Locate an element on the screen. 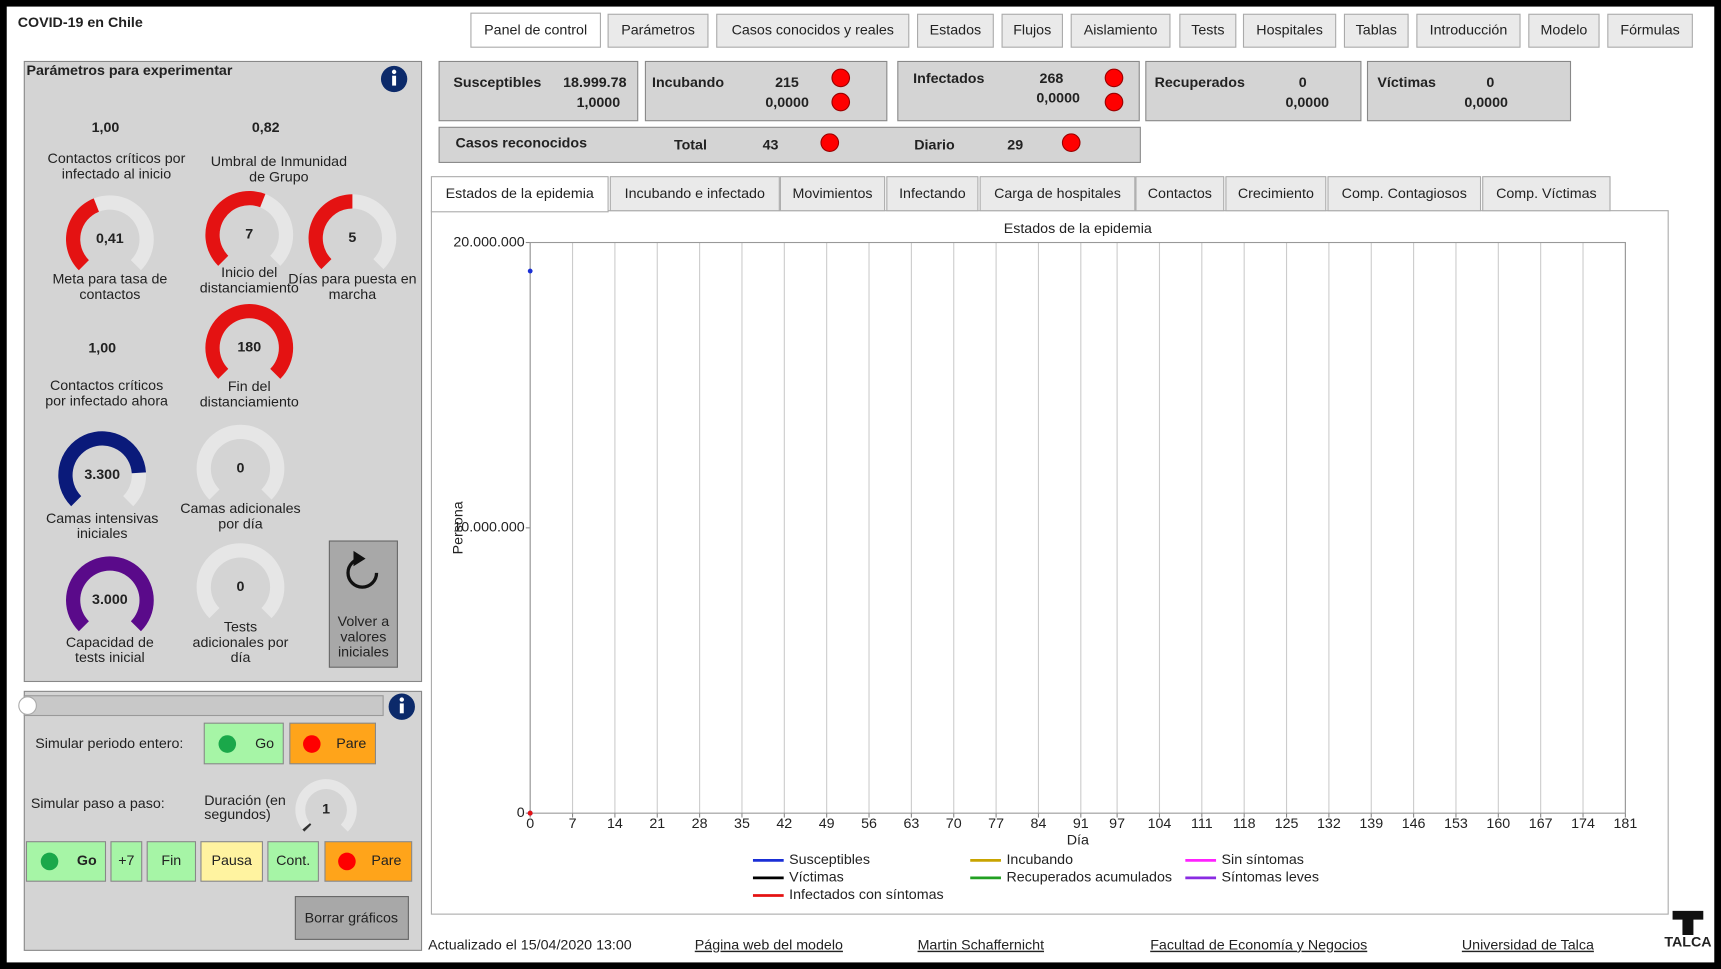 The width and height of the screenshot is (1721, 969). stop-label: Pare is located at coordinates (351, 744).